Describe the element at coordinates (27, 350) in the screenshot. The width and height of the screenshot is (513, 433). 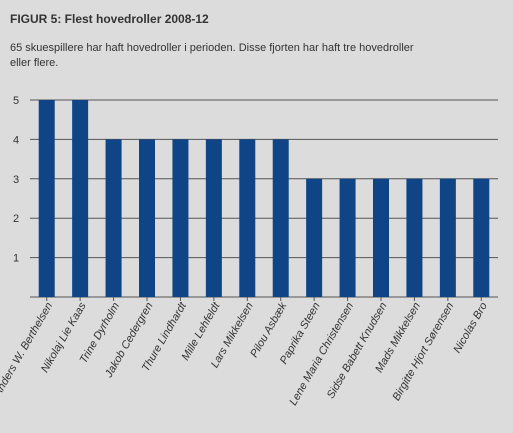
I see `x-tick-label: Anders W. Berthelsen` at that location.